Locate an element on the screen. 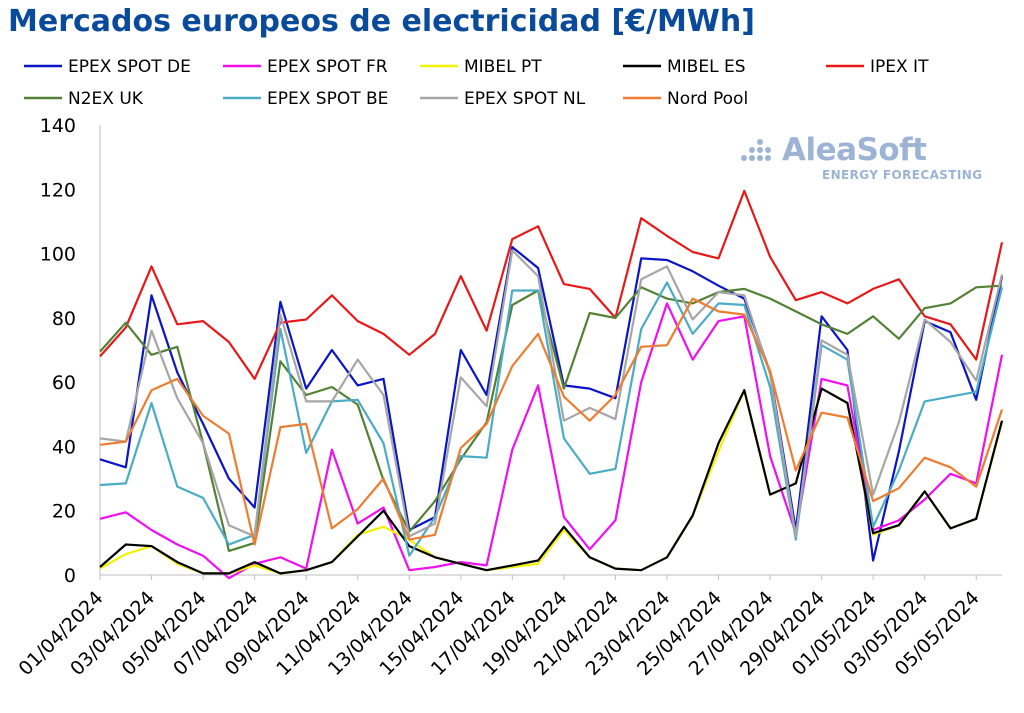 The image size is (1024, 713). legend-item: EPEX SPOT FR is located at coordinates (305, 67).